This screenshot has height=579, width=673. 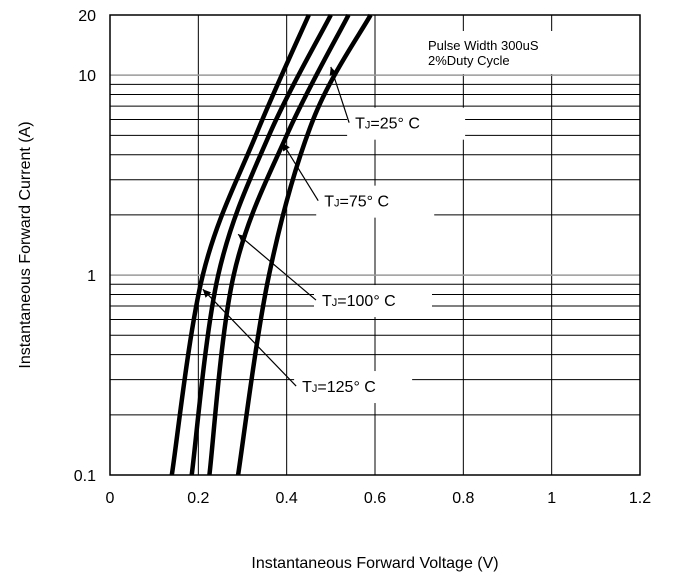 What do you see at coordinates (483, 45) in the screenshot?
I see `note-line-1: Pulse Width 300uS` at bounding box center [483, 45].